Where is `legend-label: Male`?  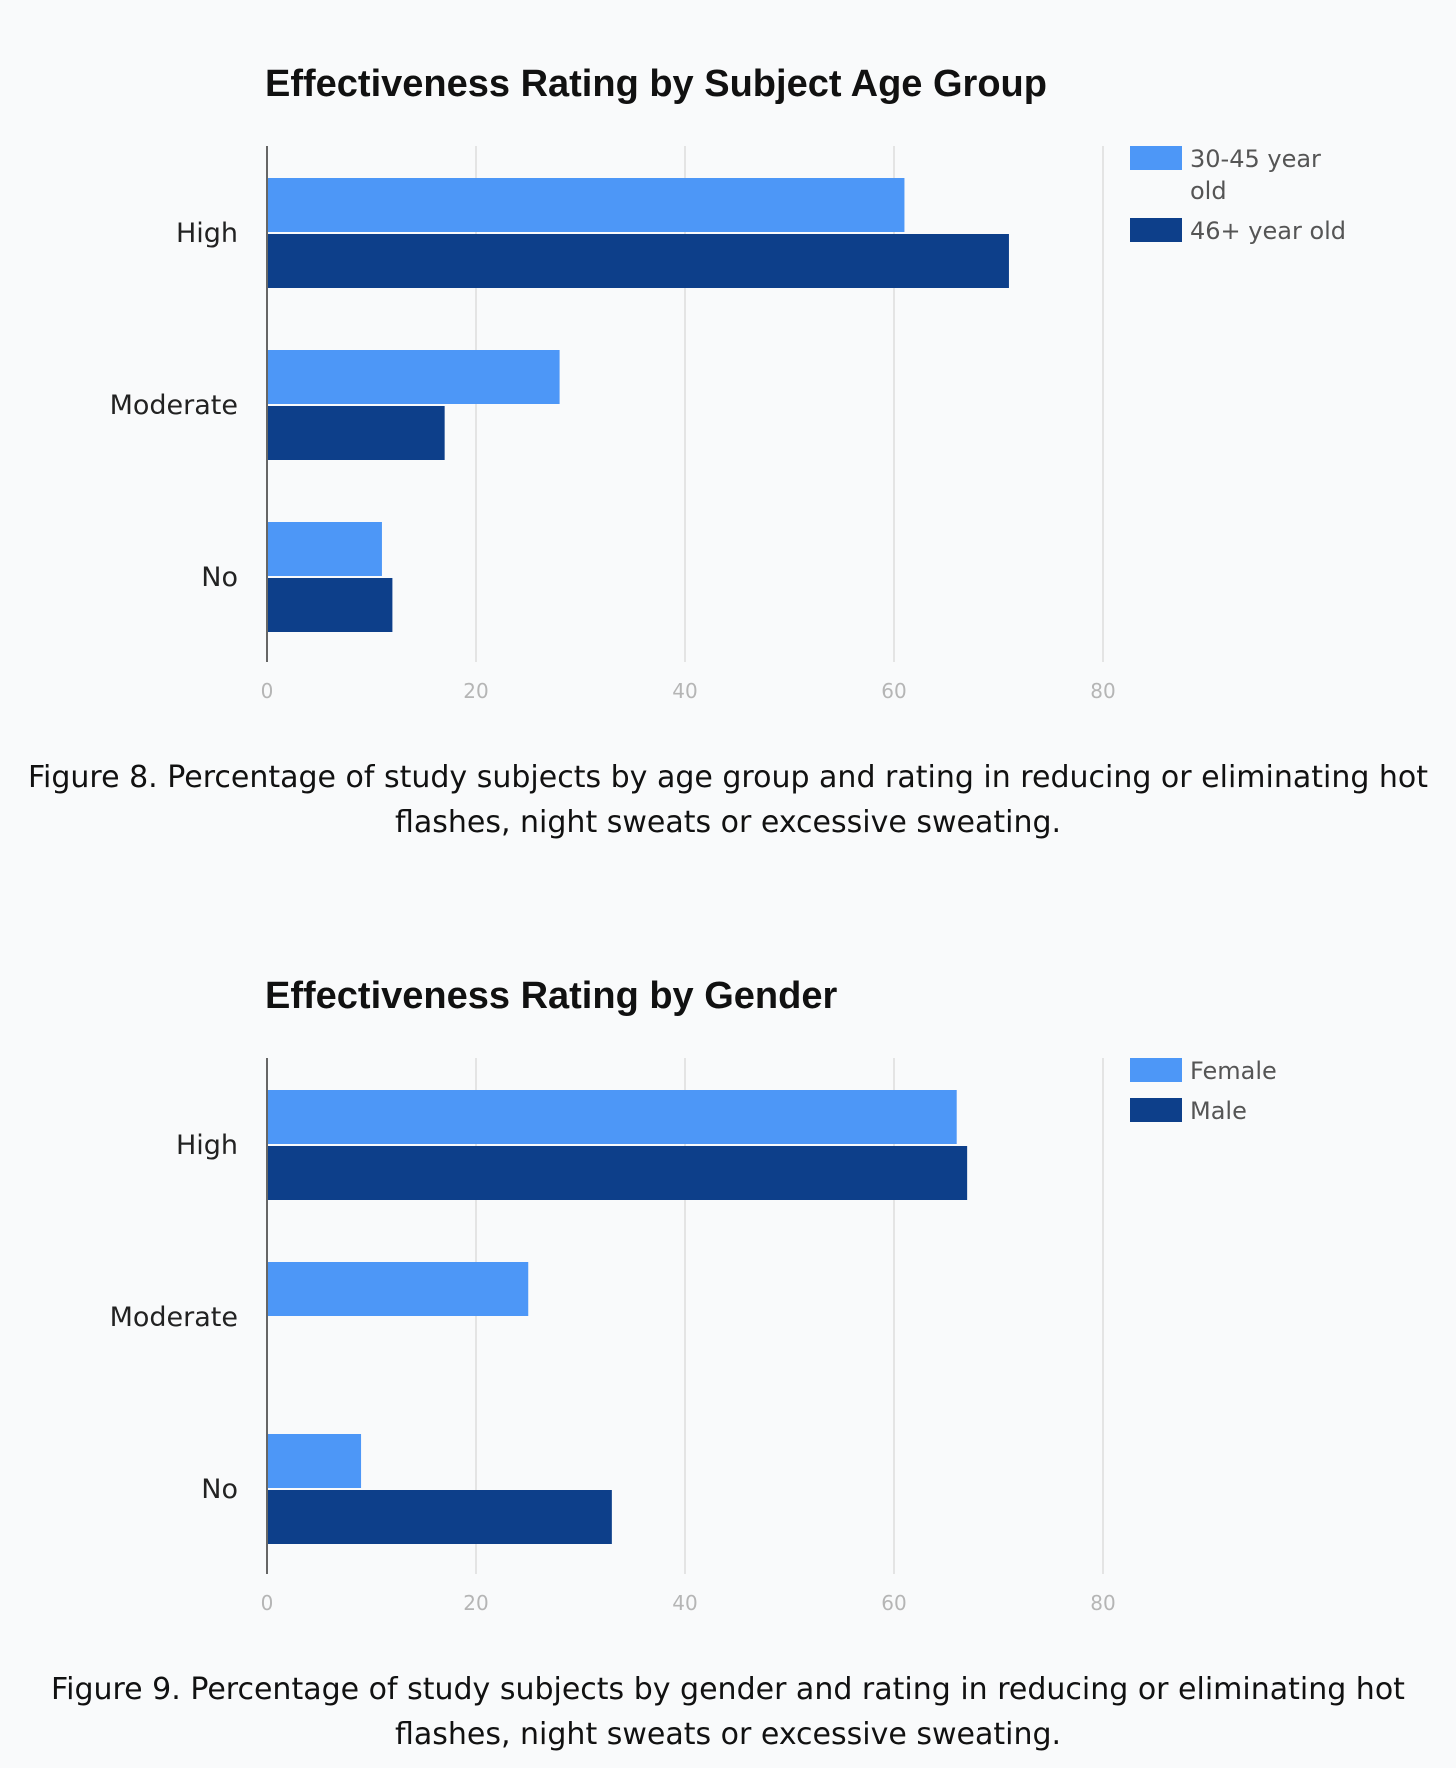
legend-label: Male is located at coordinates (1218, 1111).